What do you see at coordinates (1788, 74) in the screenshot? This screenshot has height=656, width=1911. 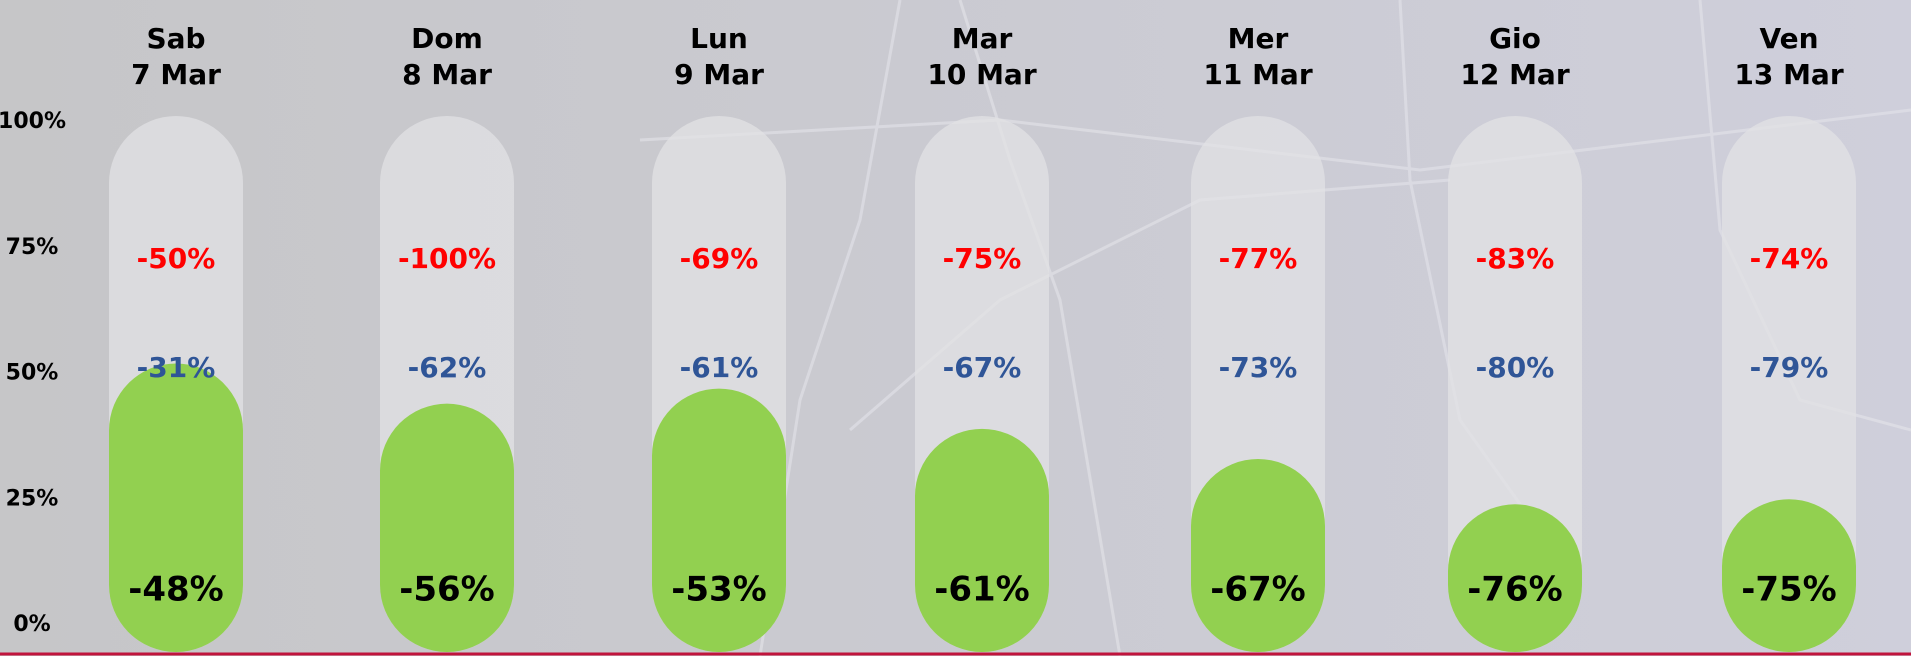 I see `date-label: 13 Mar` at bounding box center [1788, 74].